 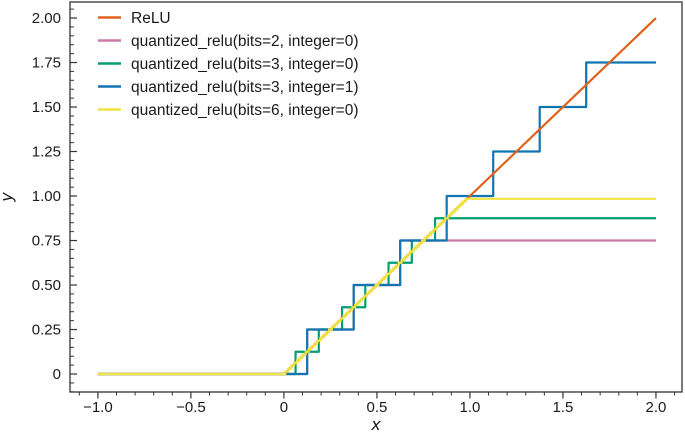 I want to click on y-axis: 0 0.25 0.50 0.75 1.00 1.25 1.50 1.75 2.00, so click(x=54, y=200).